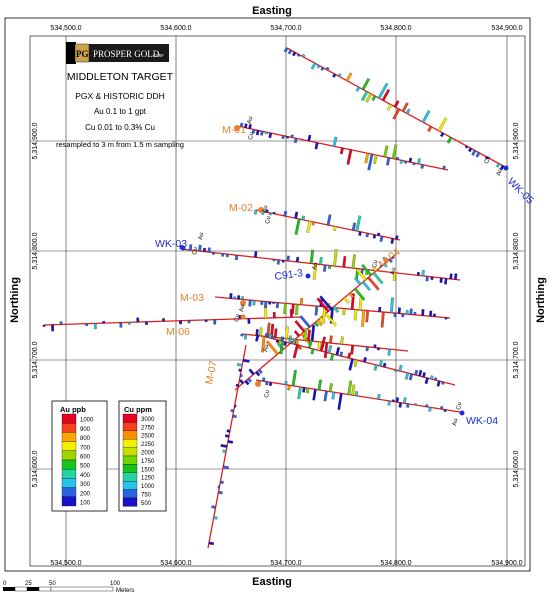  Describe the element at coordinates (308, 276) in the screenshot. I see `collar-c91` at that location.